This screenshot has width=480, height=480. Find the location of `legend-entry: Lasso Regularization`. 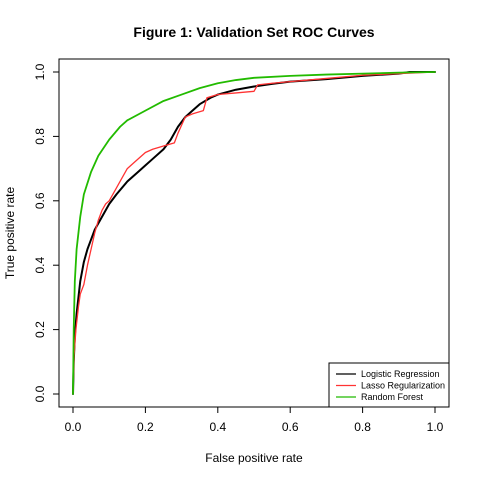

legend-entry: Lasso Regularization is located at coordinates (403, 386).